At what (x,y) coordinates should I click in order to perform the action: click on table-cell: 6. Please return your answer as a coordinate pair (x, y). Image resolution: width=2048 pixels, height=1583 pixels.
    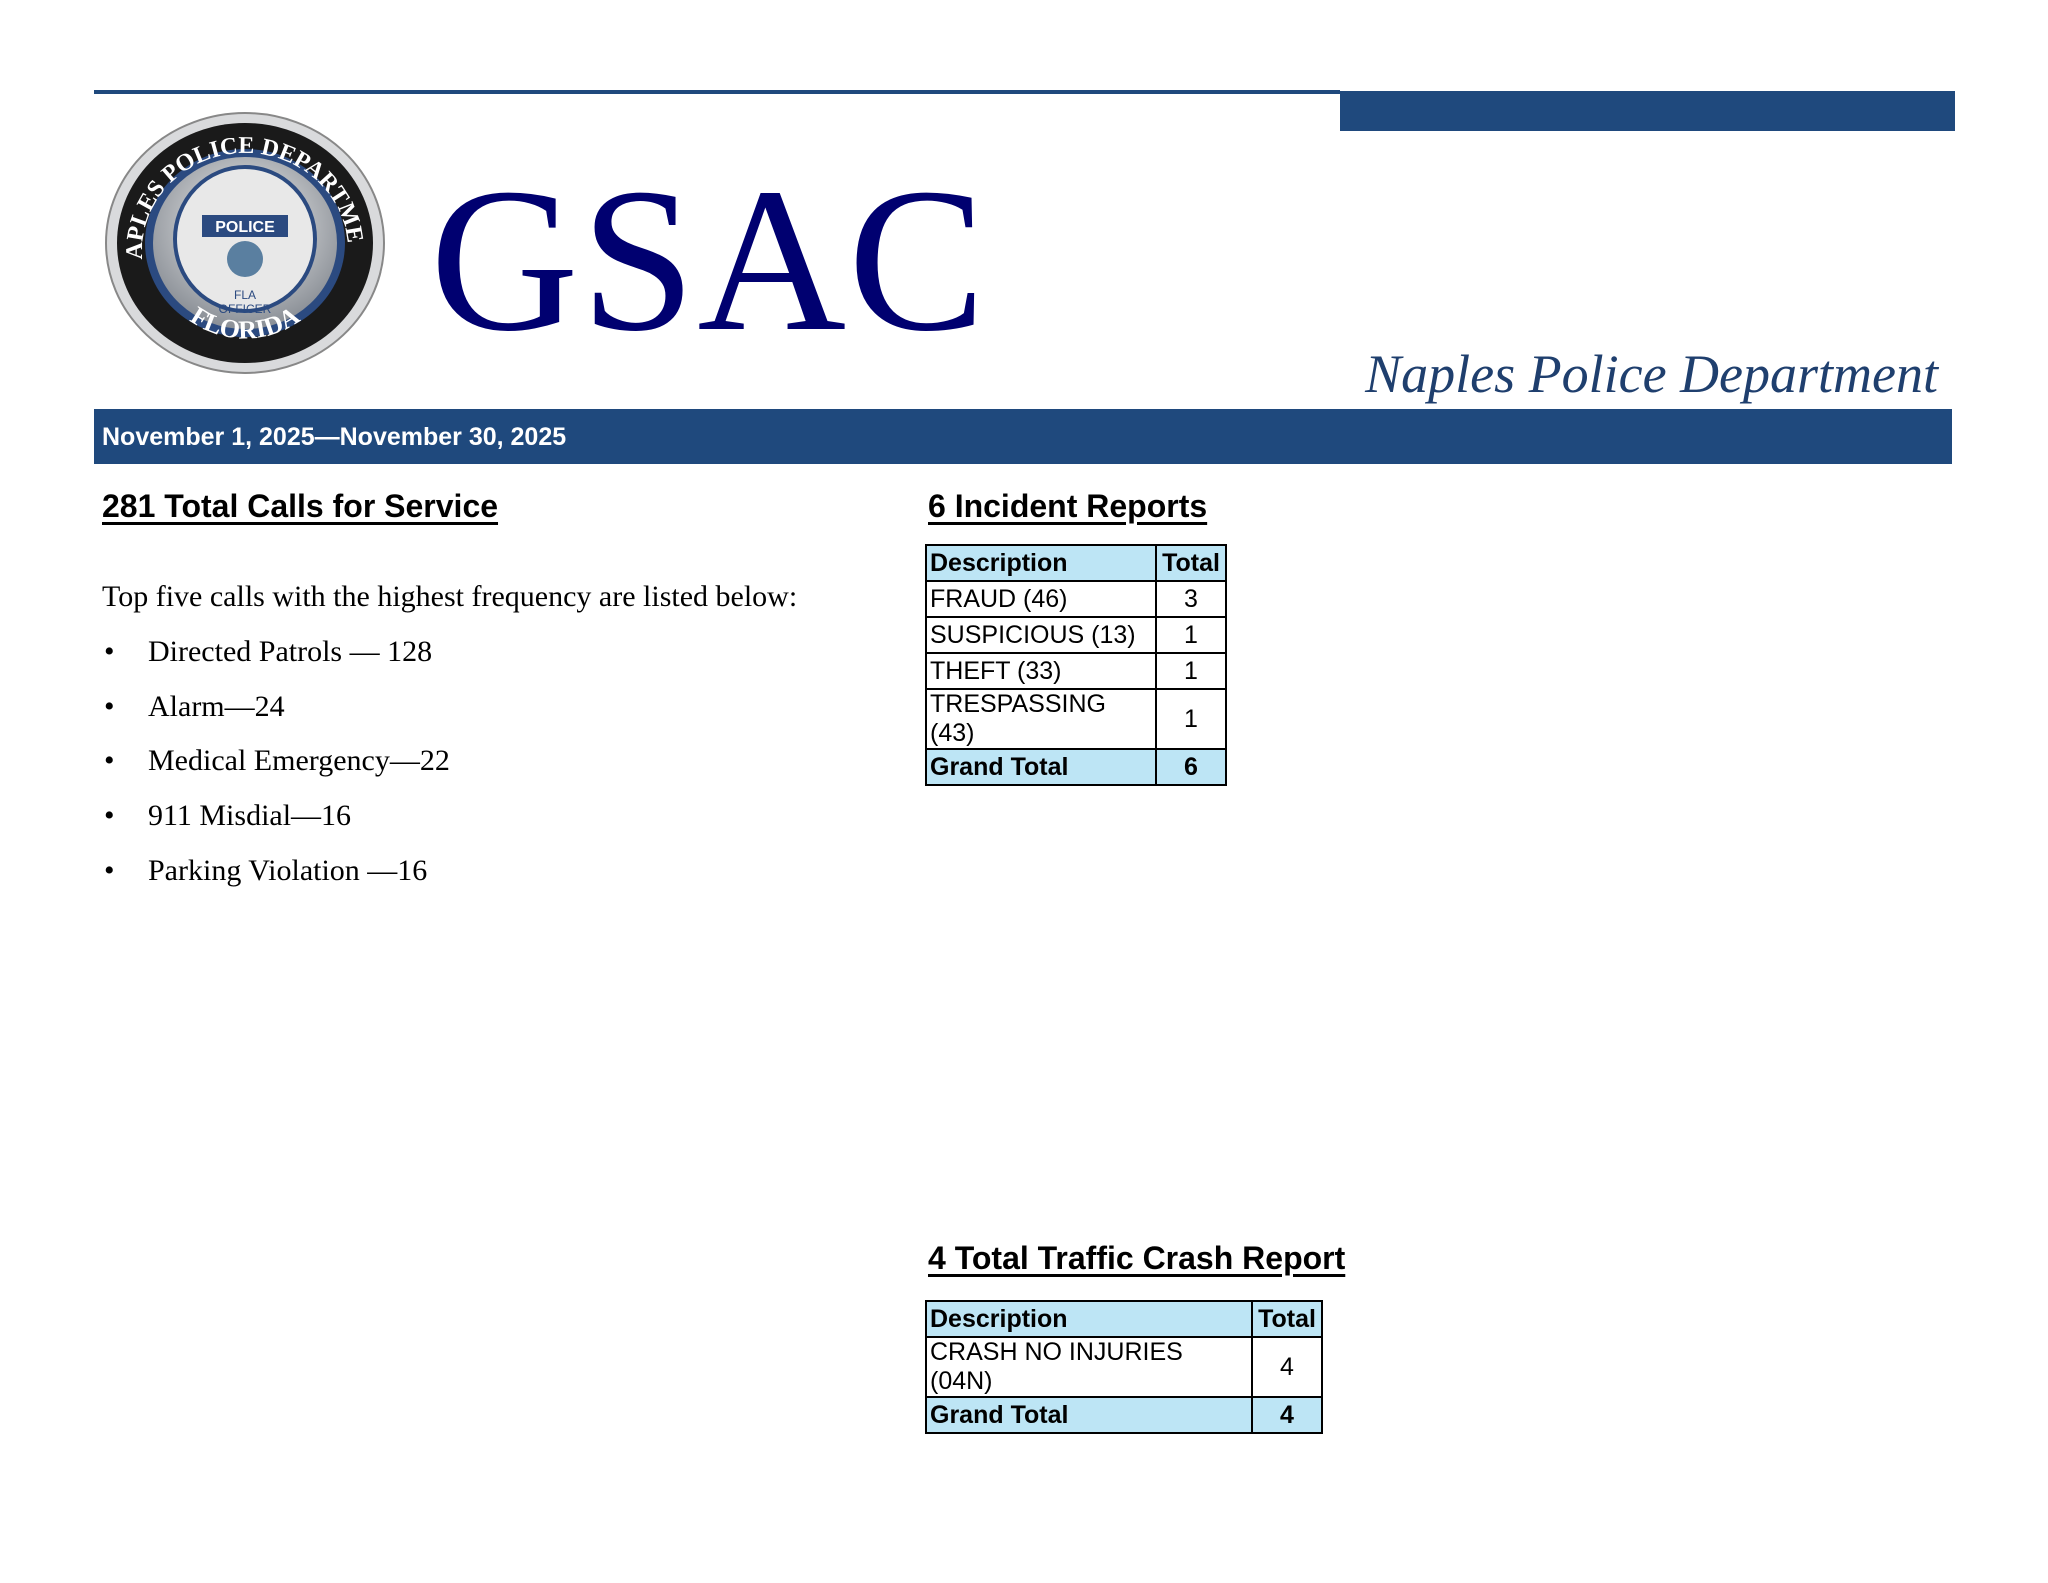
    Looking at the image, I should click on (1191, 767).